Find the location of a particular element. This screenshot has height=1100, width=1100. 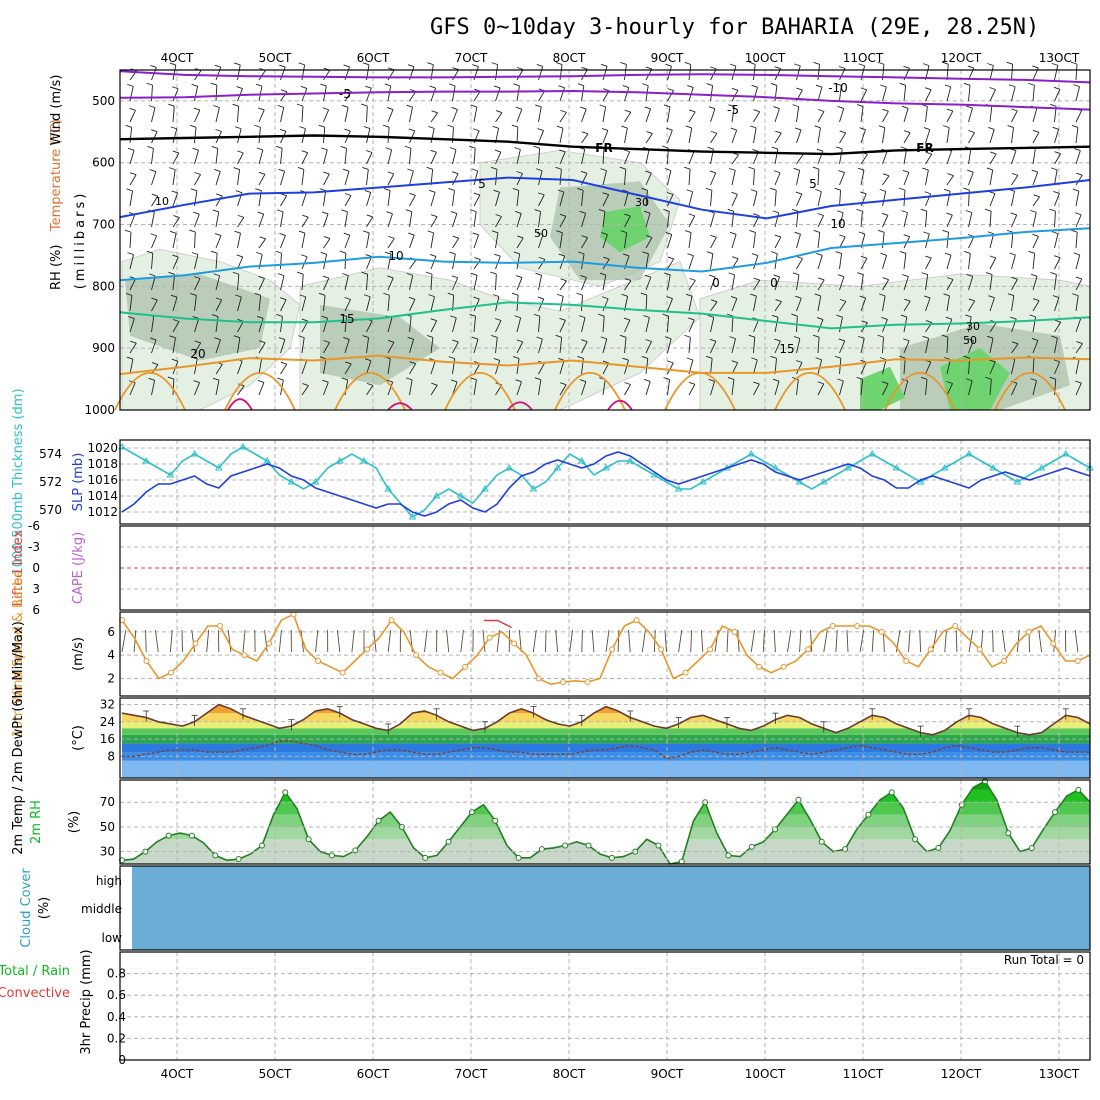

wind-speed-point is located at coordinates (955, 626).